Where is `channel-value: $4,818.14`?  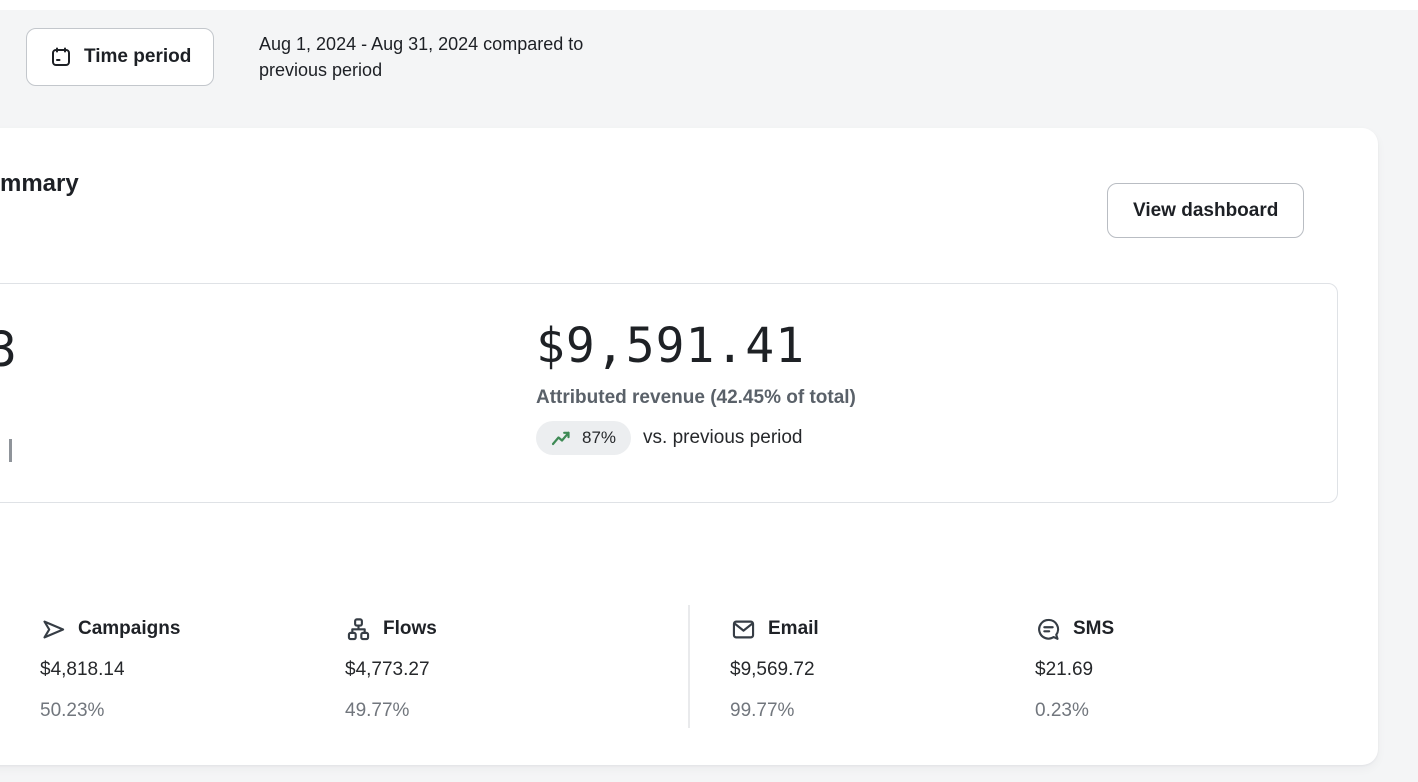
channel-value: $4,818.14 is located at coordinates (82, 669).